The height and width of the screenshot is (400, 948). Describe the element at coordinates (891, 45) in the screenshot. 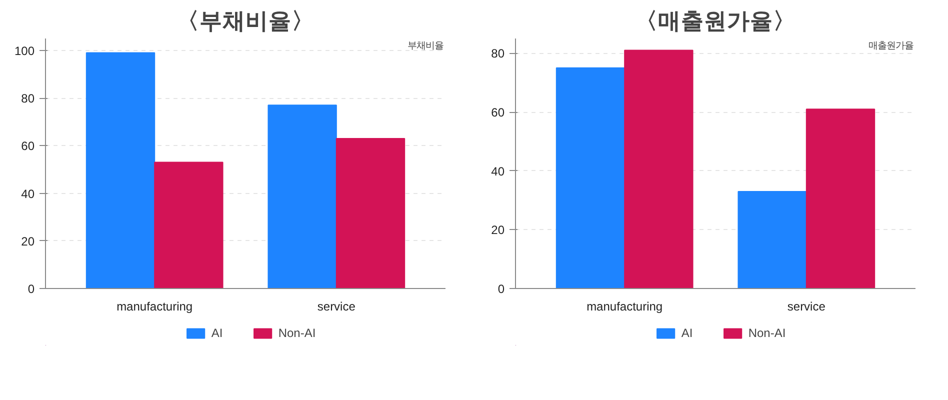

I see `y-axis-title: 매출원가율` at that location.